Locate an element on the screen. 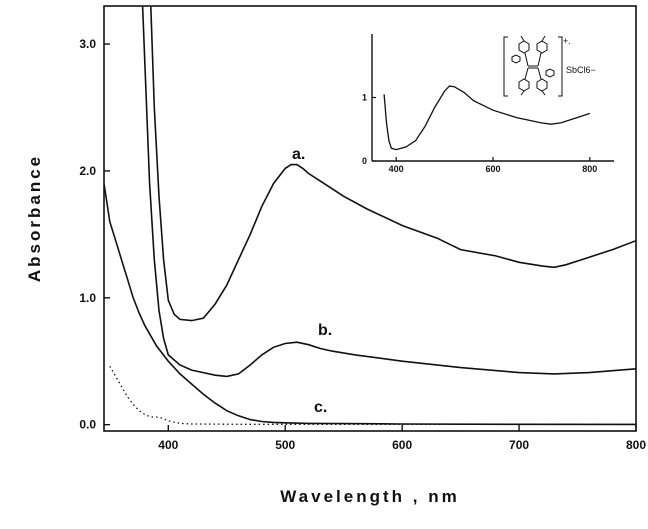  x-tick-label: 400 is located at coordinates (168, 445).